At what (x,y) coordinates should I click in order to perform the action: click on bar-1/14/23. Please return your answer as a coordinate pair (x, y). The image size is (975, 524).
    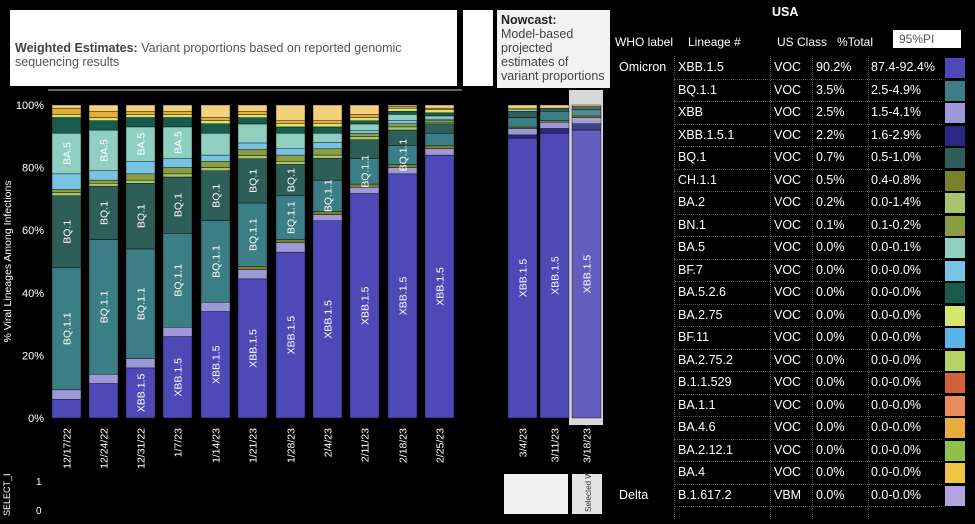
    Looking at the image, I should click on (215, 261).